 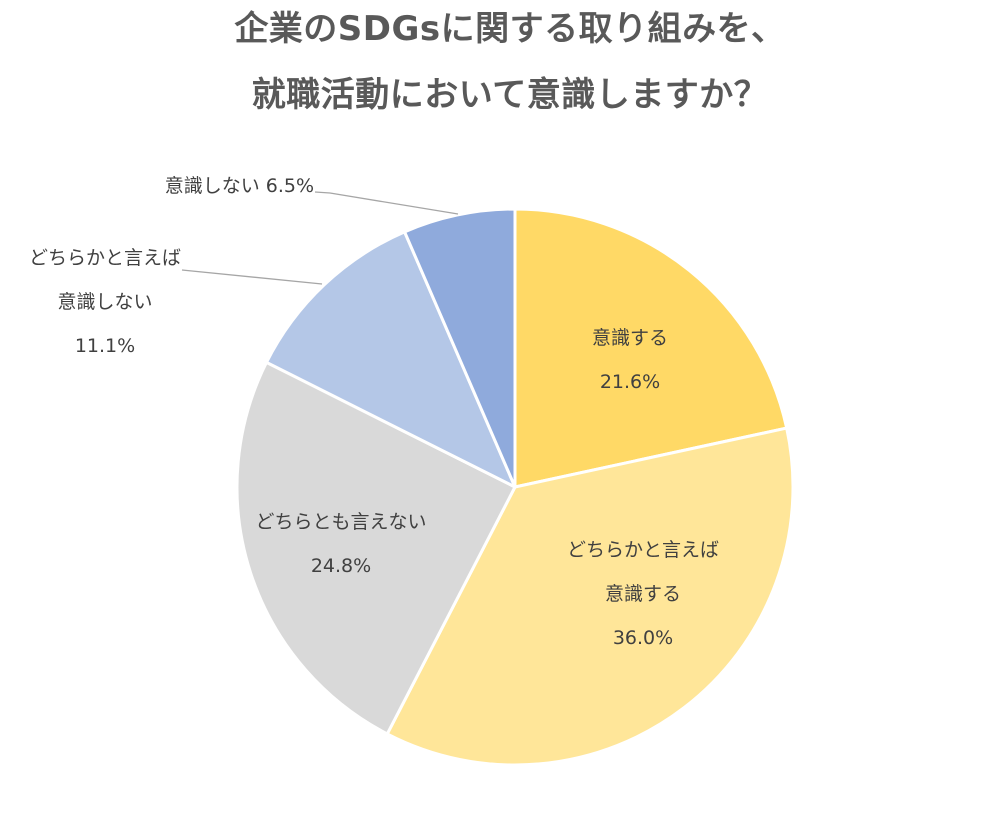 I want to click on label-name-line2: 意識しない, so click(x=105, y=302).